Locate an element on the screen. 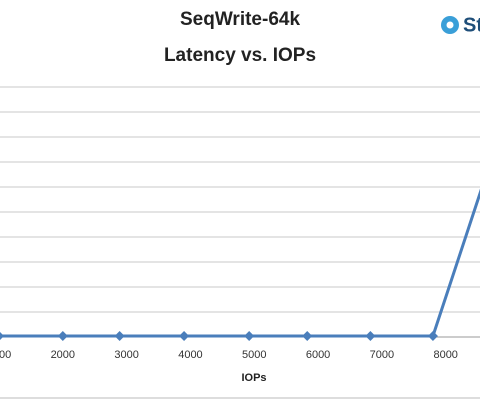 The height and width of the screenshot is (402, 480). logo-icon-hole is located at coordinates (450, 25).